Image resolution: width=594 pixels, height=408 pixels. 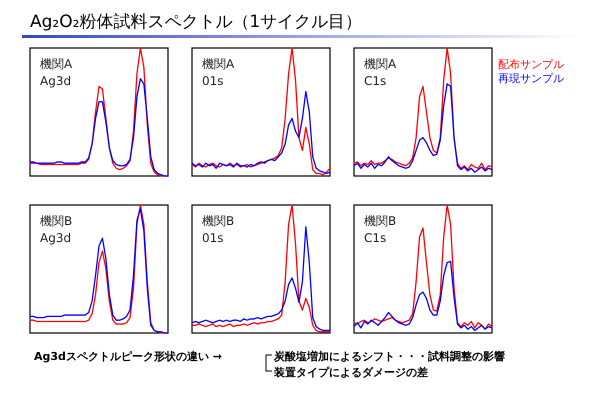 What do you see at coordinates (196, 22) in the screenshot?
I see `text: Ag₂O₂粉体試料スペクトル（1サイクル目）` at bounding box center [196, 22].